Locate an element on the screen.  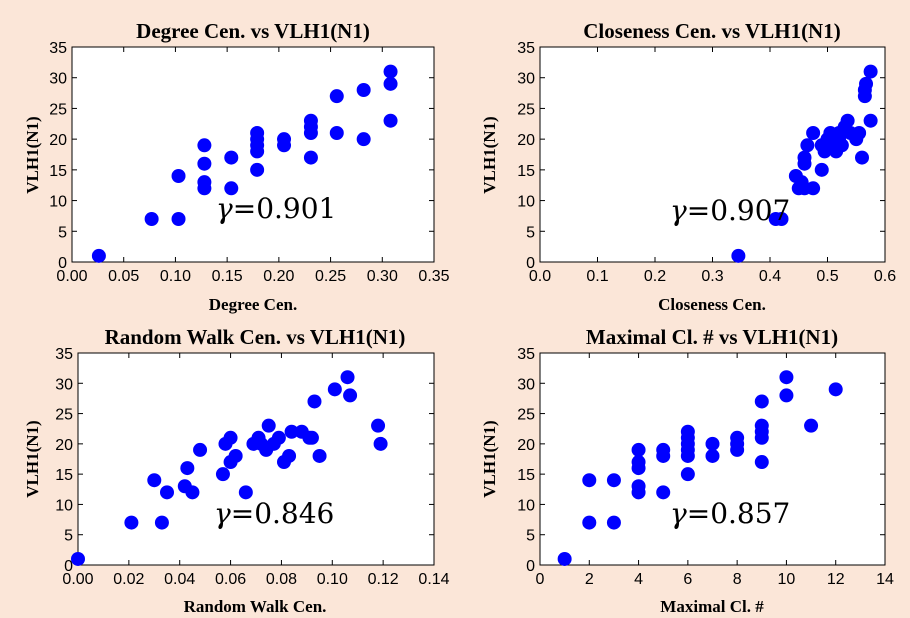
gamma-annotation: γ=0.857 is located at coordinates (730, 513).